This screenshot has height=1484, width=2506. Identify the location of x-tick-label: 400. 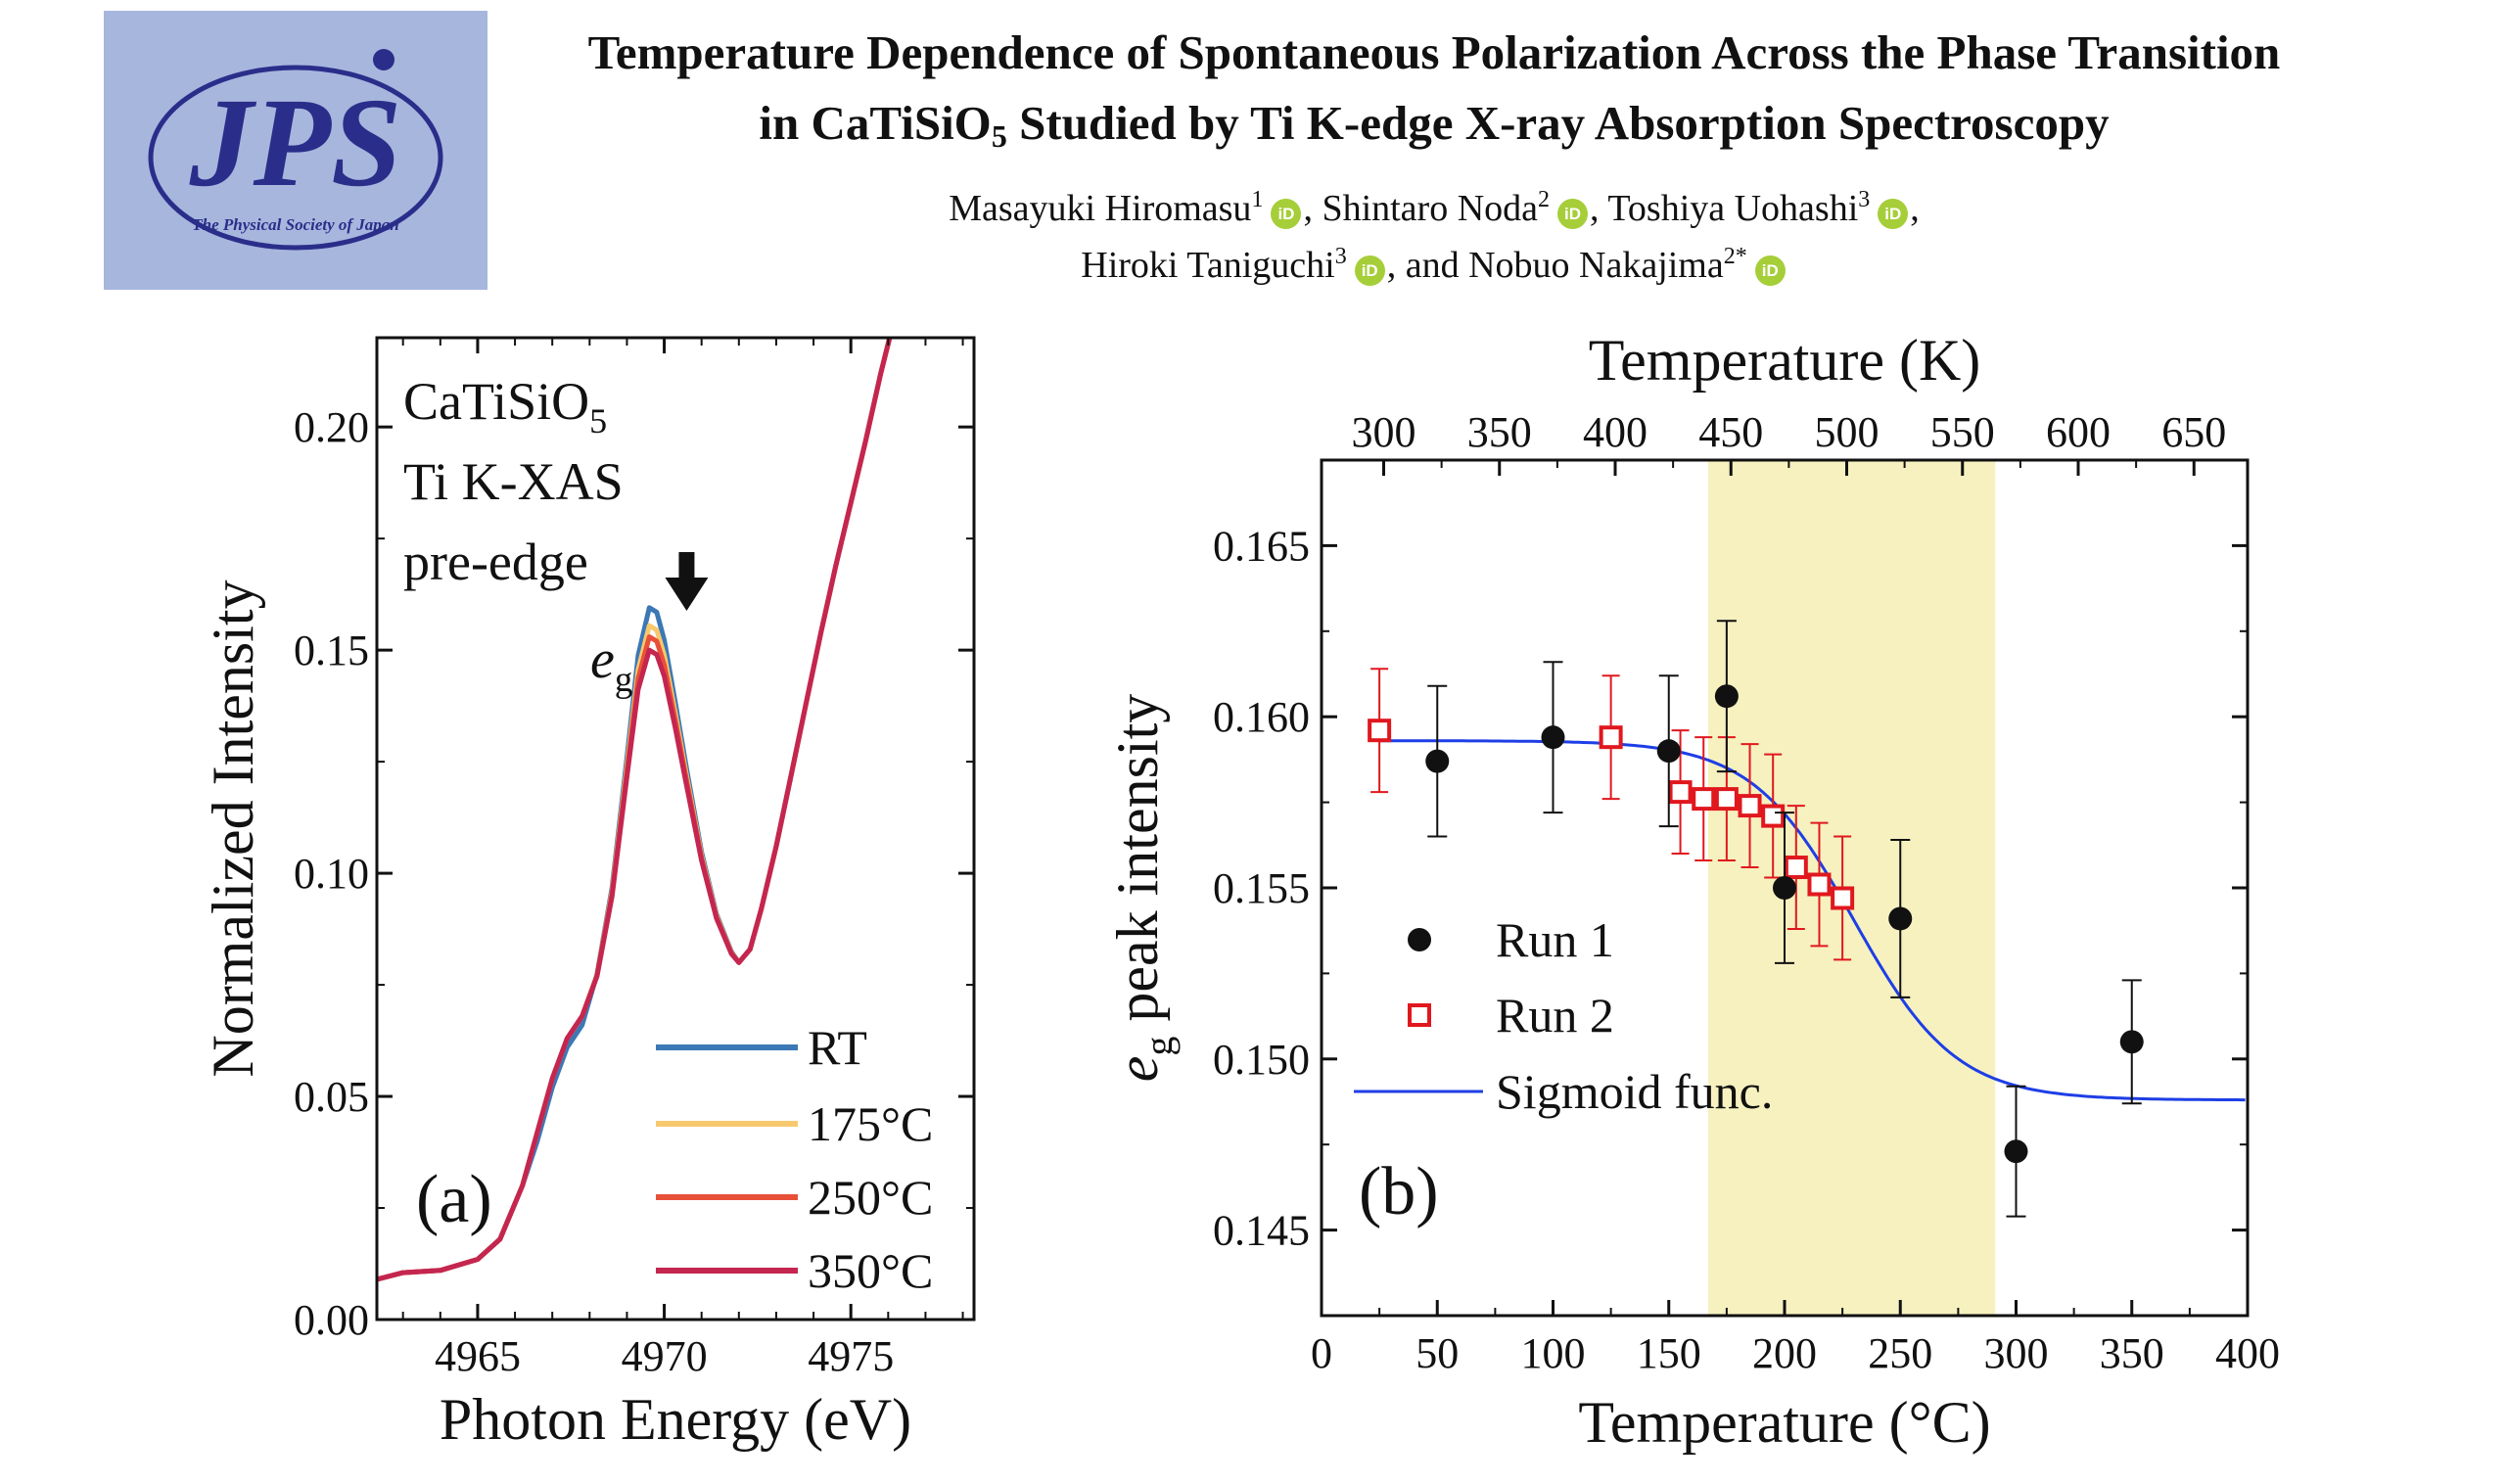
(2247, 1353).